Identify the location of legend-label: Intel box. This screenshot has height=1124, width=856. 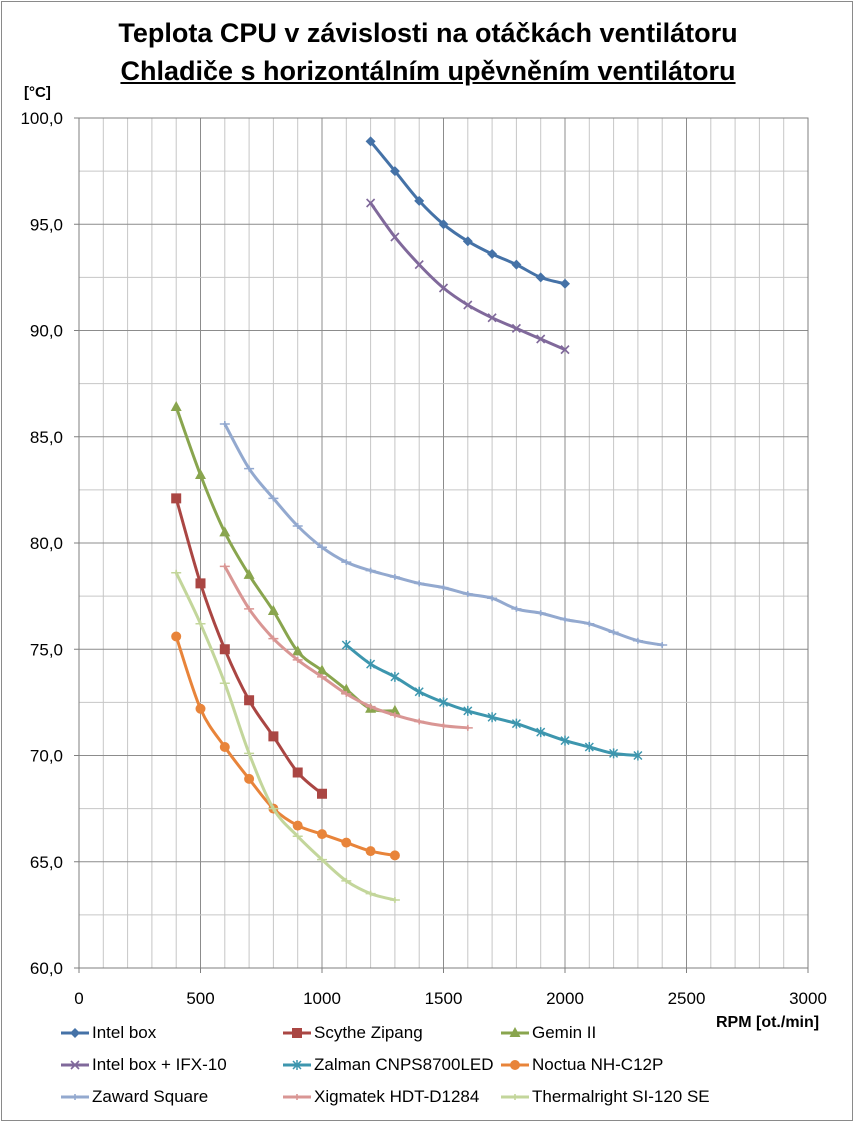
(124, 1032).